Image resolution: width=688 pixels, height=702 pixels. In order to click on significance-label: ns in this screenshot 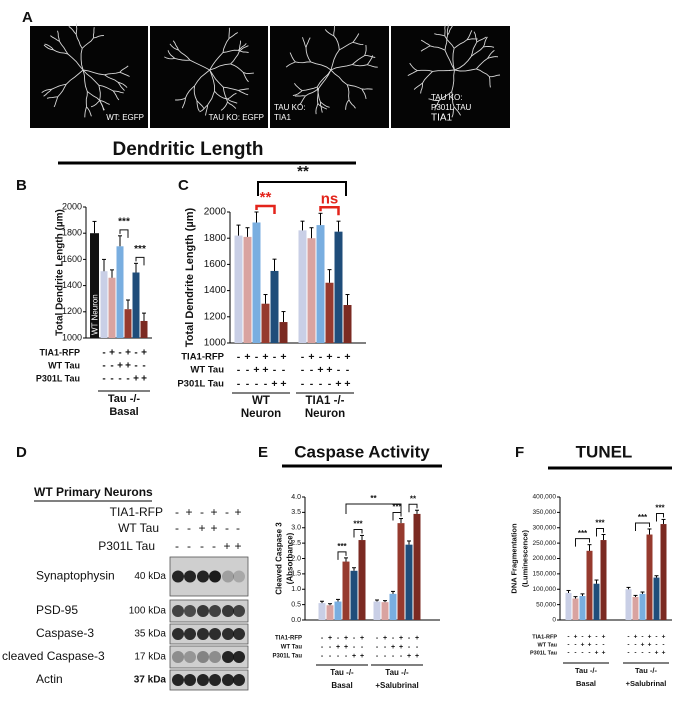, I will do `click(330, 198)`.